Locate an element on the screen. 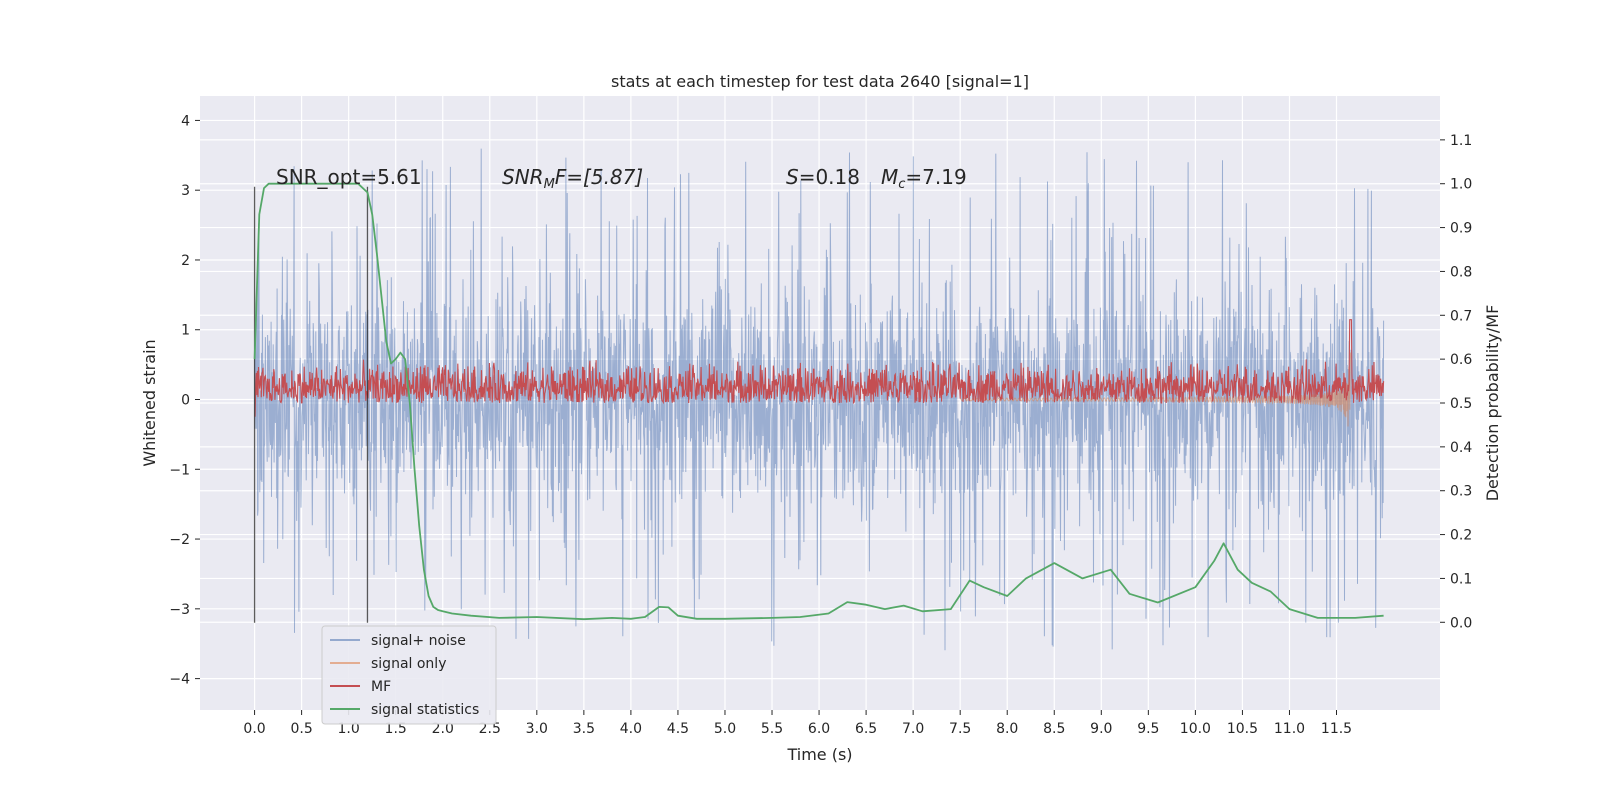 The width and height of the screenshot is (1600, 804). y-tick-label: 0 is located at coordinates (185, 401).